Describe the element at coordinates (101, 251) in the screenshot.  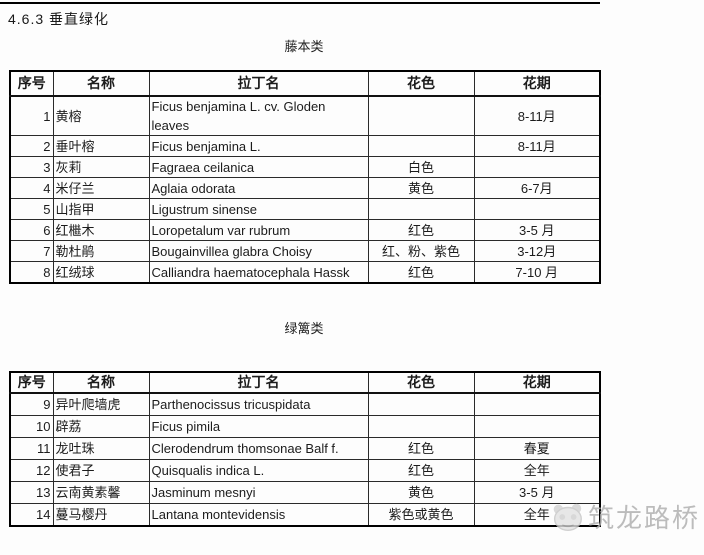
I see `cell-name: 勒杜鹃` at that location.